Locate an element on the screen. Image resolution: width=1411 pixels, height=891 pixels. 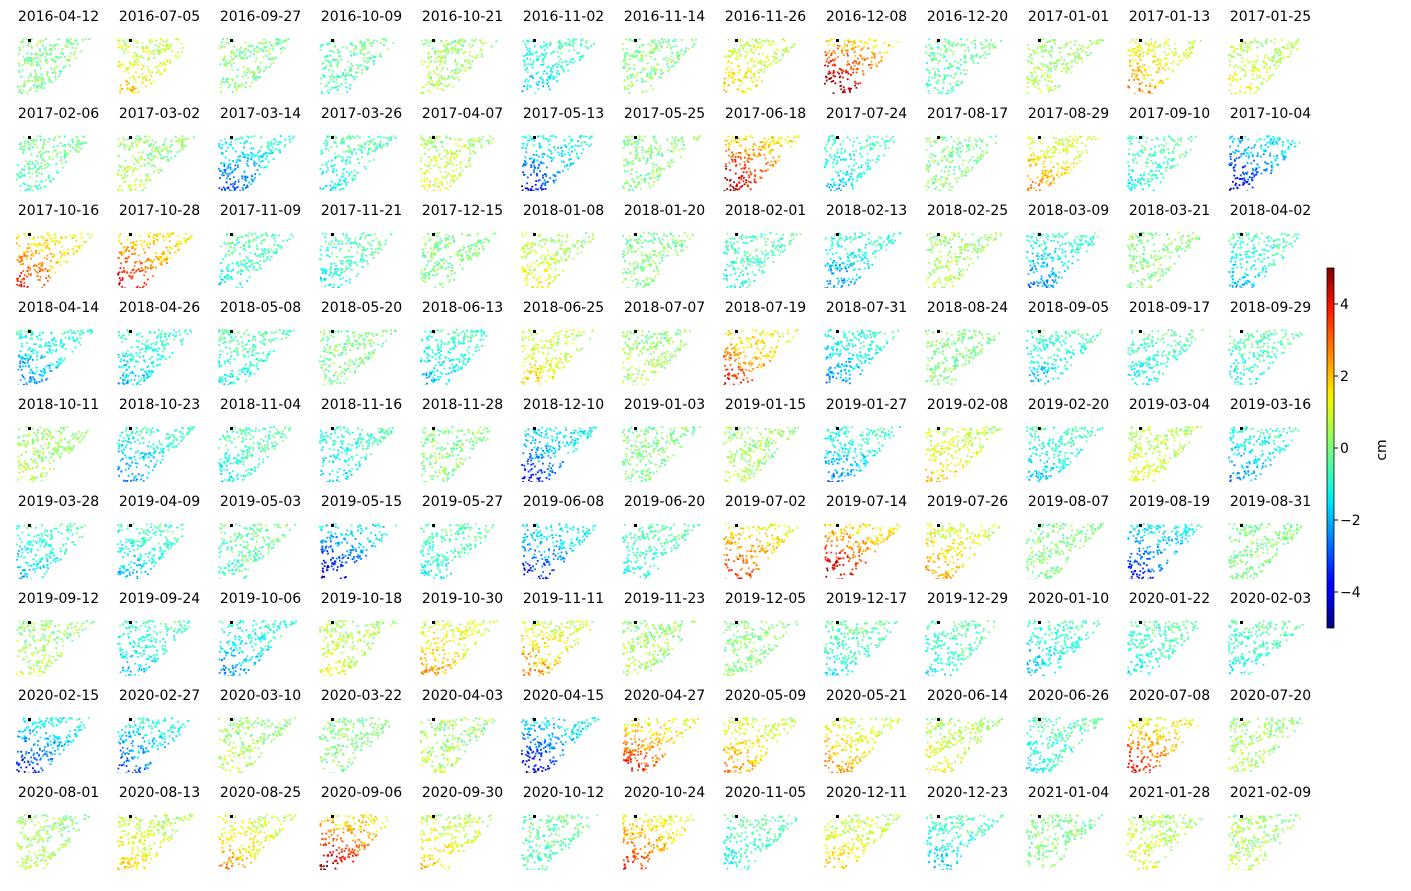
panel-date-title: 2017-03-02 is located at coordinates (159, 114).